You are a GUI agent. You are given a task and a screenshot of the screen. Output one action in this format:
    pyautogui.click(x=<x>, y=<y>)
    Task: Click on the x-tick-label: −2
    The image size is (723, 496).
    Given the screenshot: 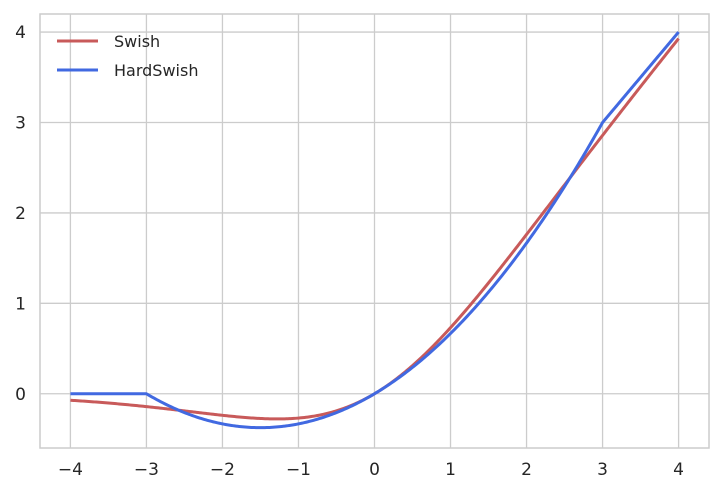 What is the action you would take?
    pyautogui.click(x=222, y=470)
    